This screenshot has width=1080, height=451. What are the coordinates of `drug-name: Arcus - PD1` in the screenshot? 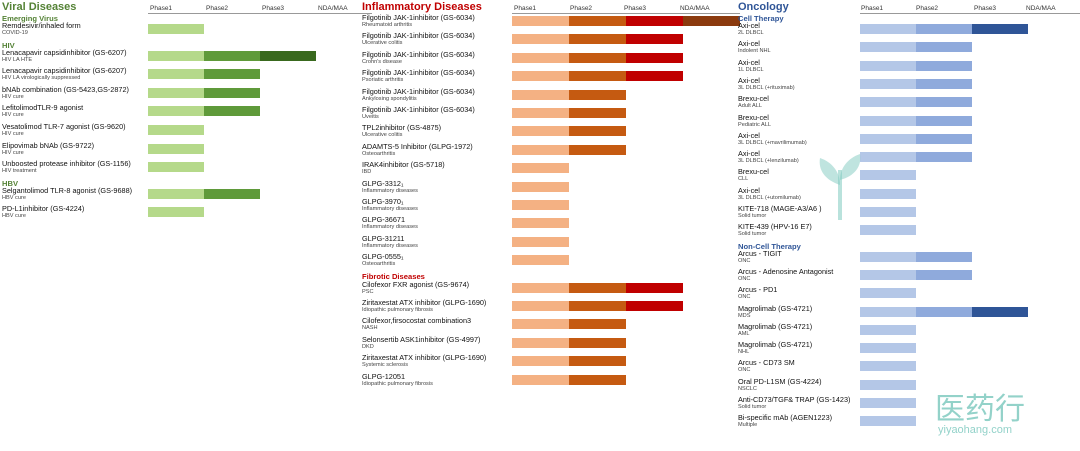 It's located at (758, 290).